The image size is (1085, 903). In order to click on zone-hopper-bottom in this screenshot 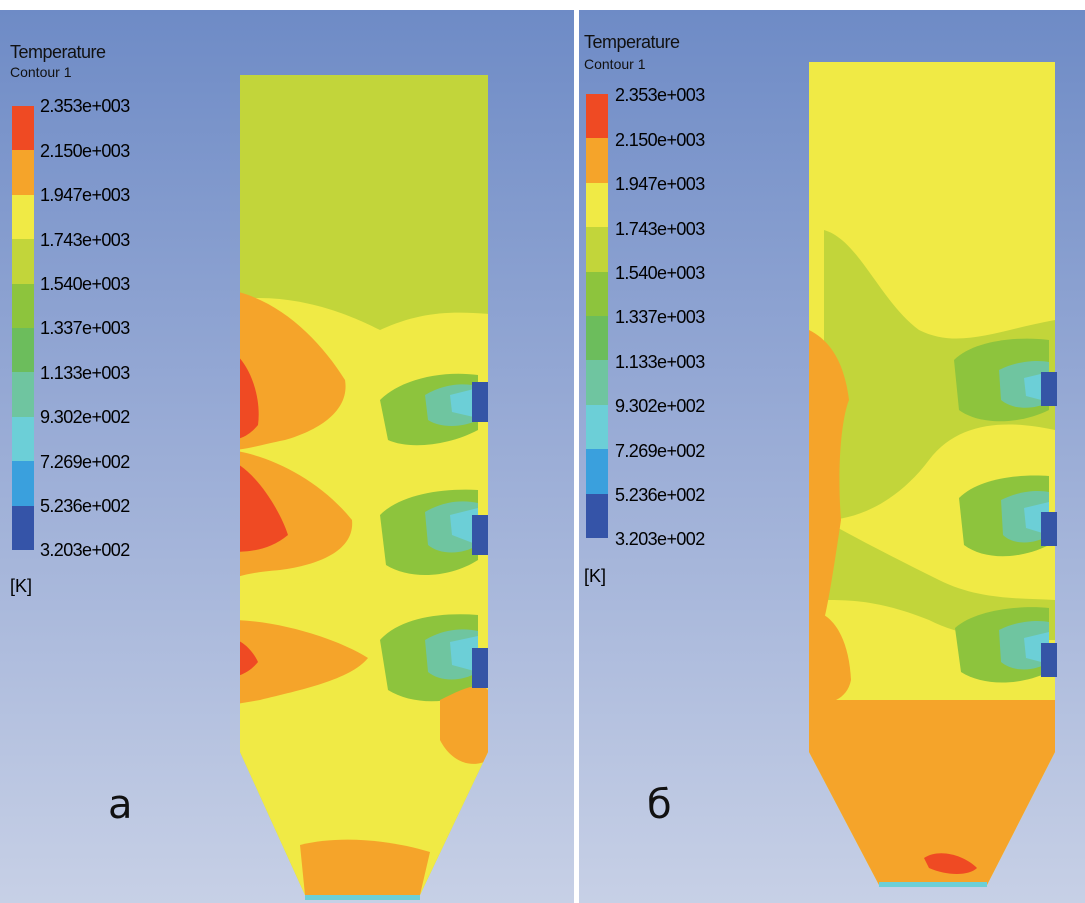, I will do `click(365, 867)`.